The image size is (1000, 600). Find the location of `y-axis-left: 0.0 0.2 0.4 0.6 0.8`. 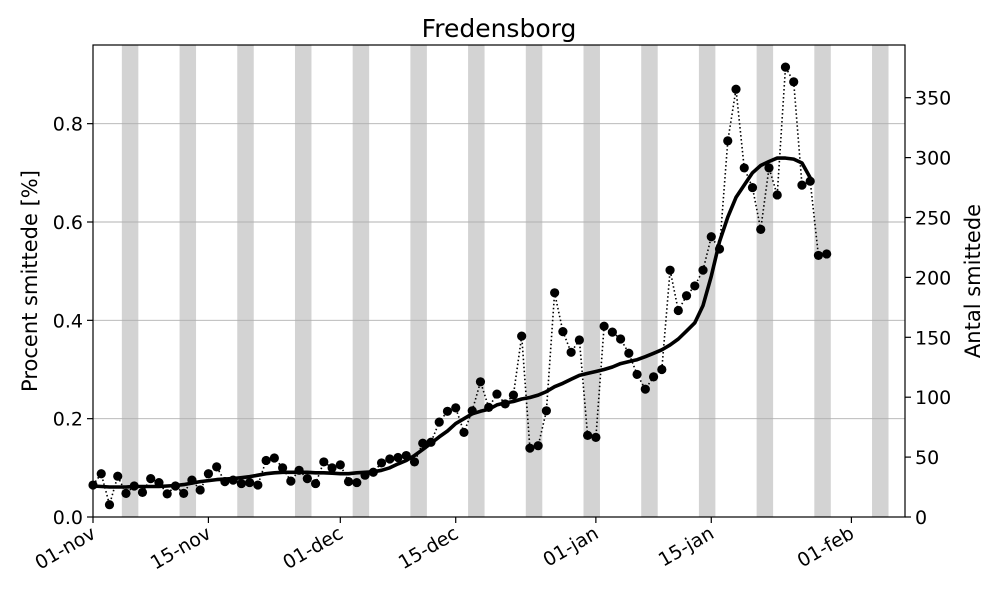

y-axis-left: 0.0 0.2 0.4 0.6 0.8 is located at coordinates (73, 321).